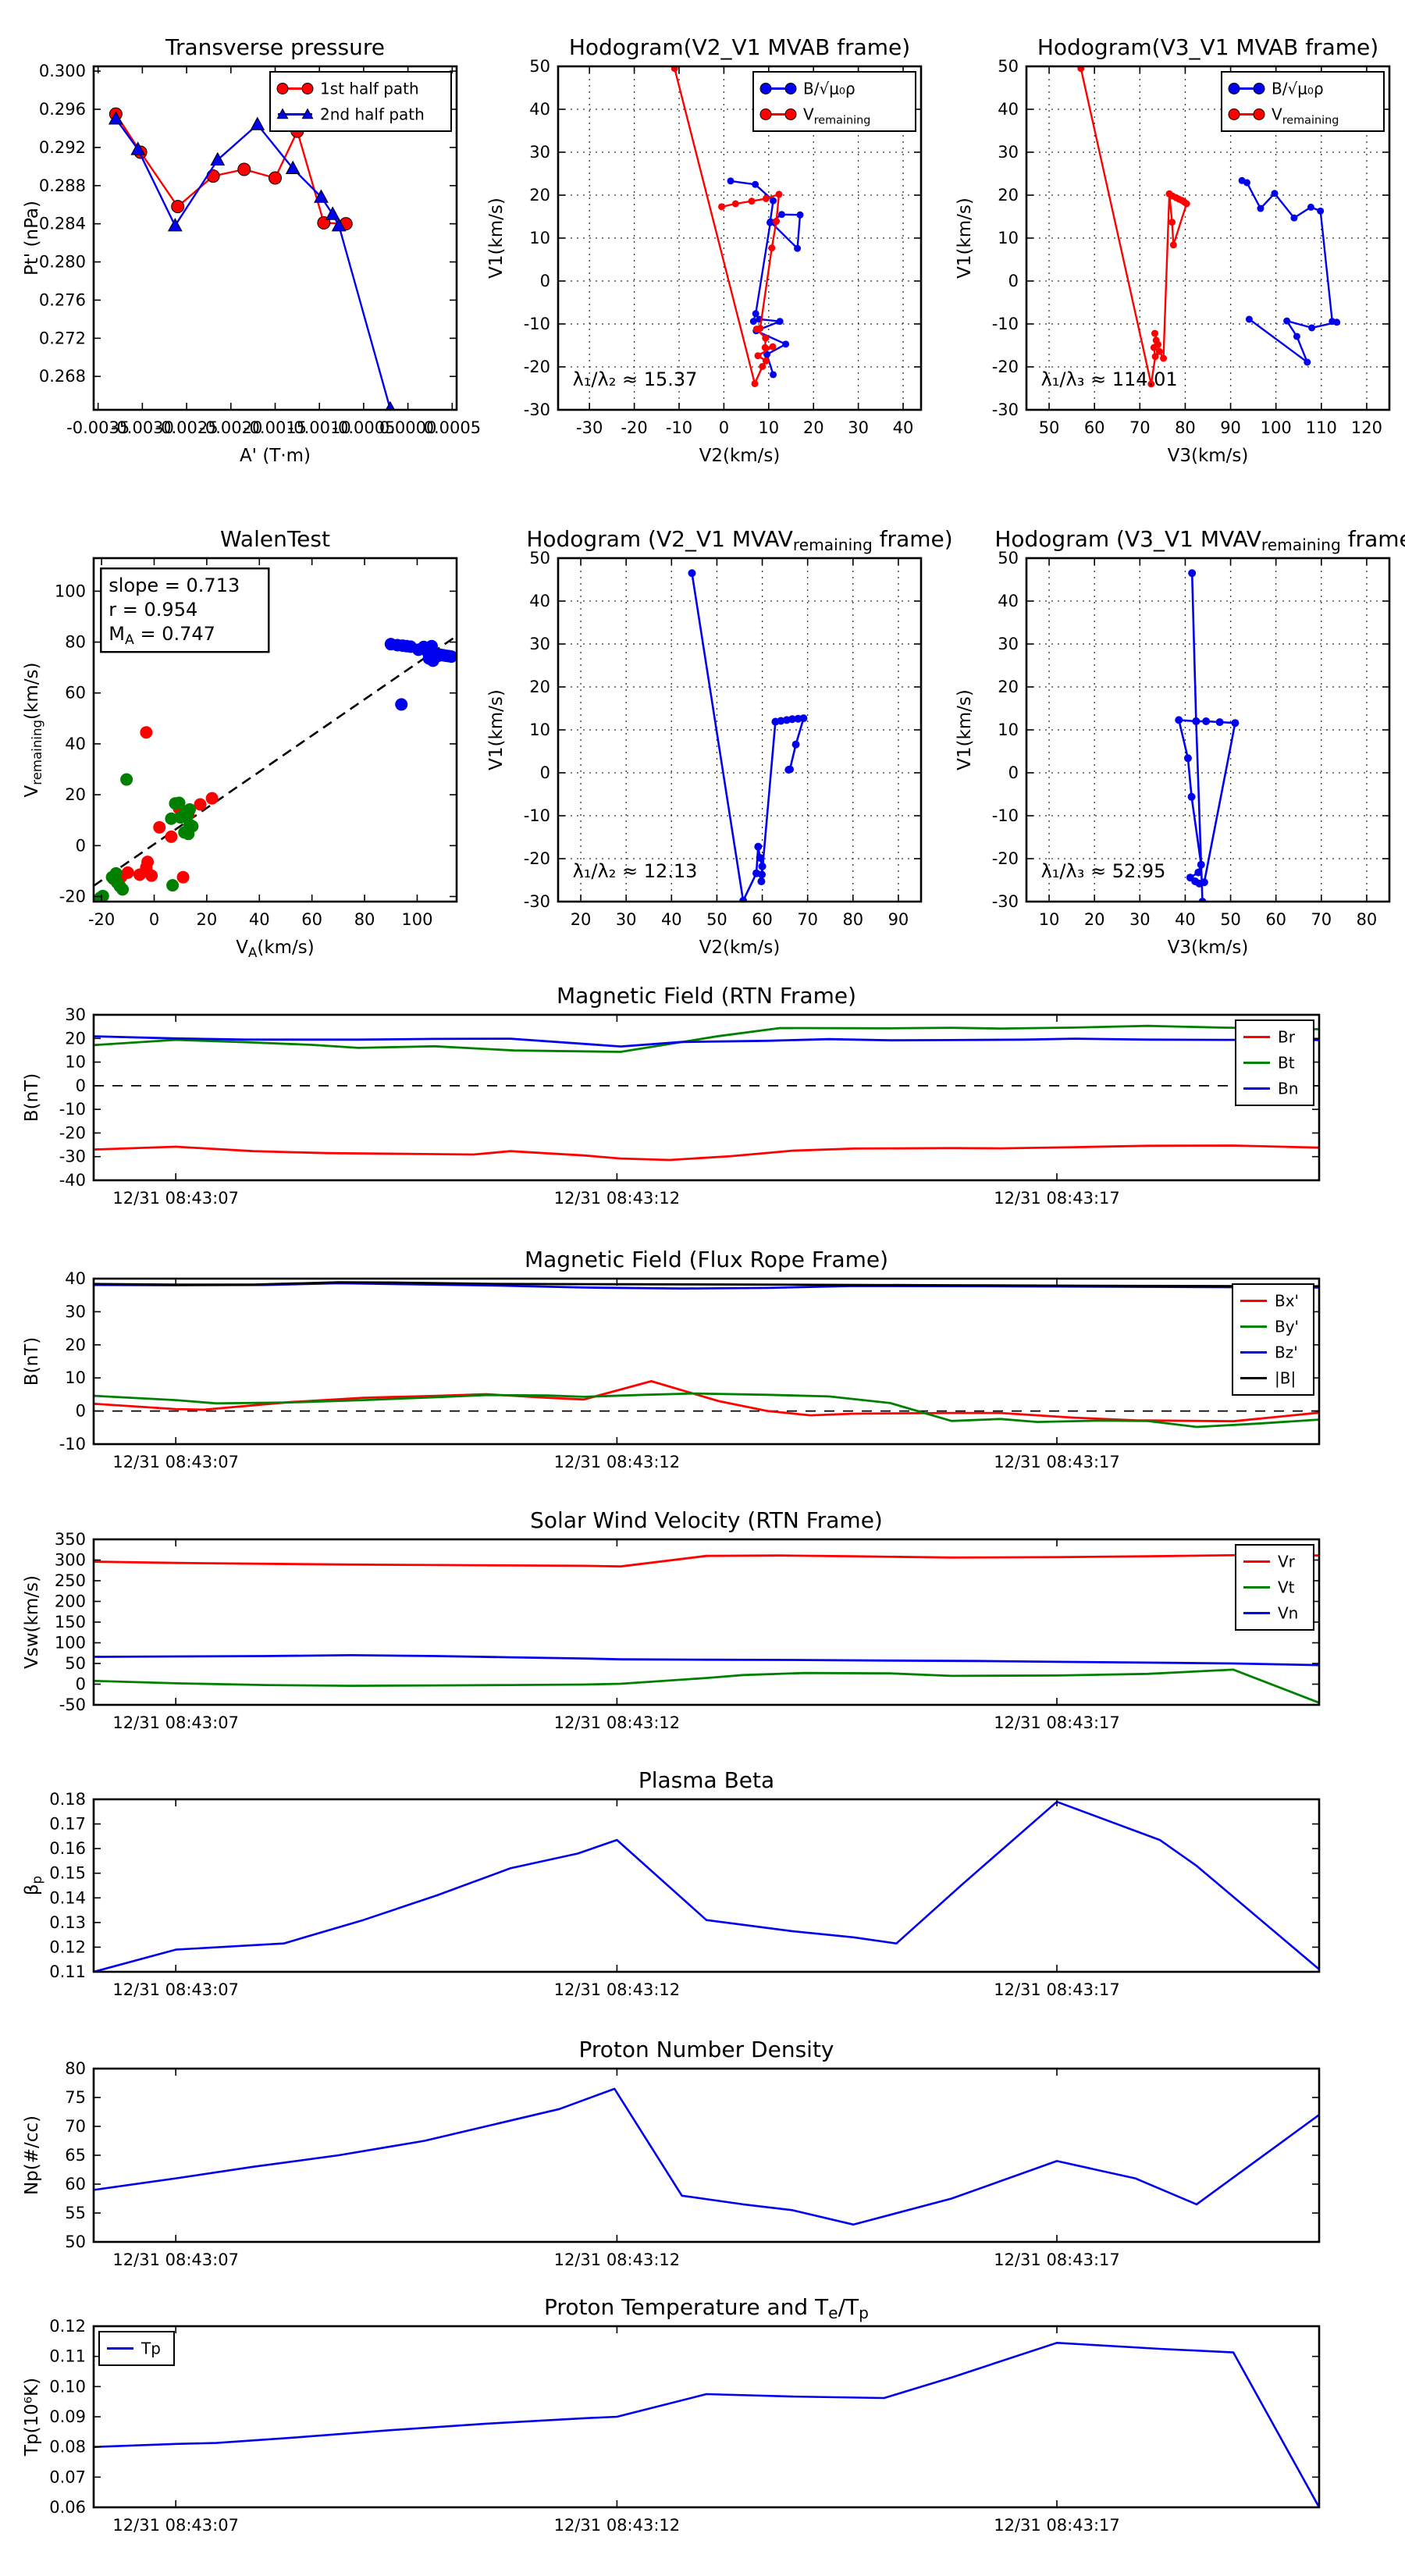 Image resolution: width=1405 pixels, height=2576 pixels. I want to click on chart-title: Proton Number Density, so click(706, 2049).